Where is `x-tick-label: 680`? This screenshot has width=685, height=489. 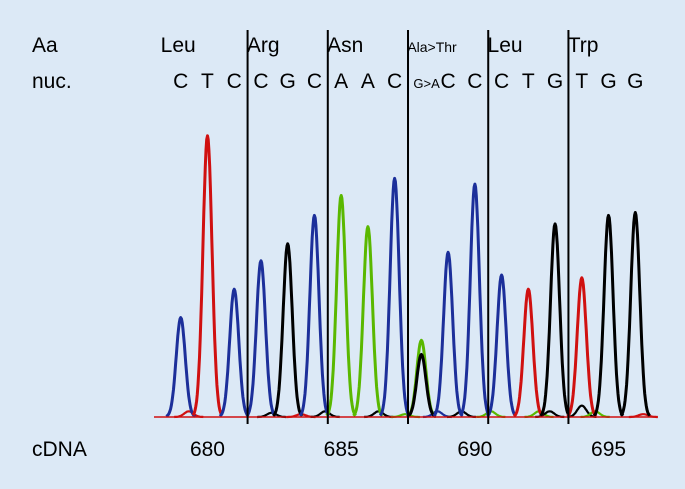 x-tick-label: 680 is located at coordinates (207, 449).